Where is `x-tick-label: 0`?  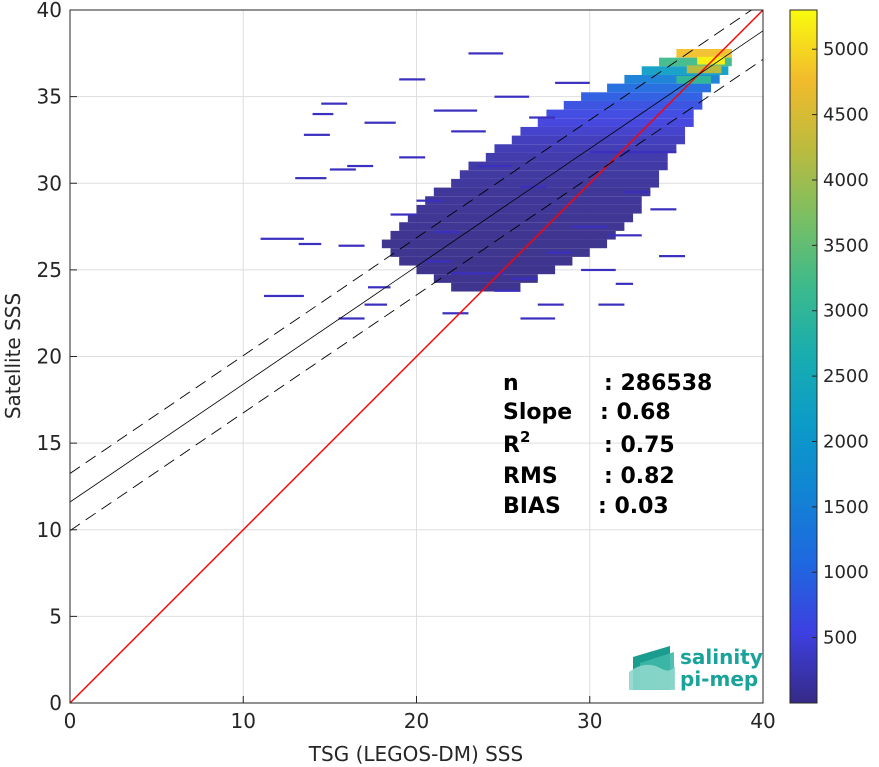 x-tick-label: 0 is located at coordinates (70, 721).